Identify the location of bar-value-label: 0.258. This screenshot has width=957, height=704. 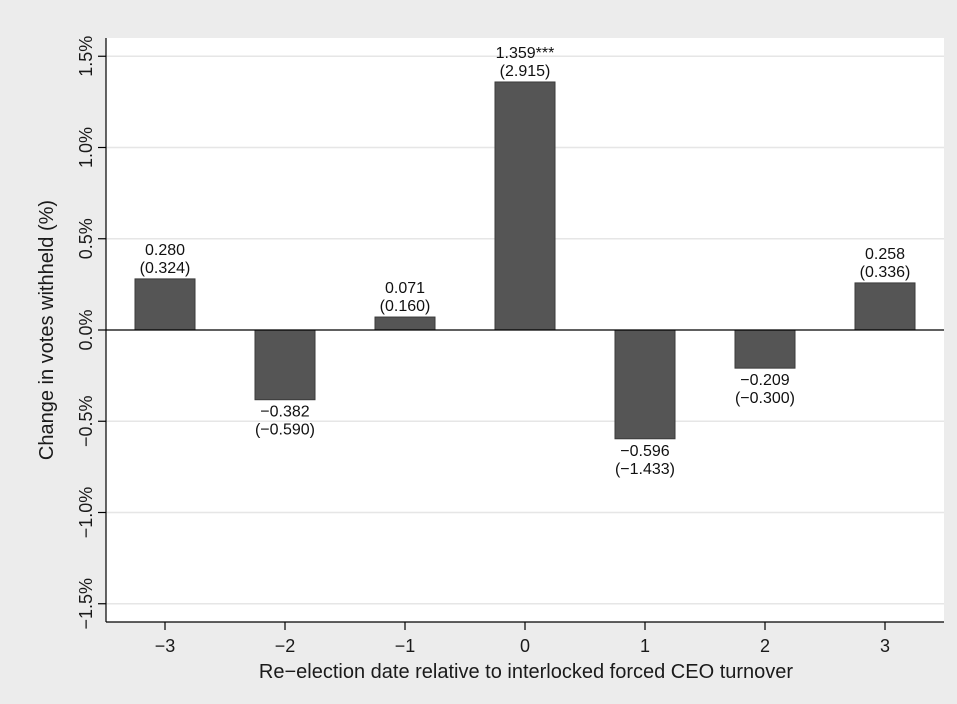
(885, 254).